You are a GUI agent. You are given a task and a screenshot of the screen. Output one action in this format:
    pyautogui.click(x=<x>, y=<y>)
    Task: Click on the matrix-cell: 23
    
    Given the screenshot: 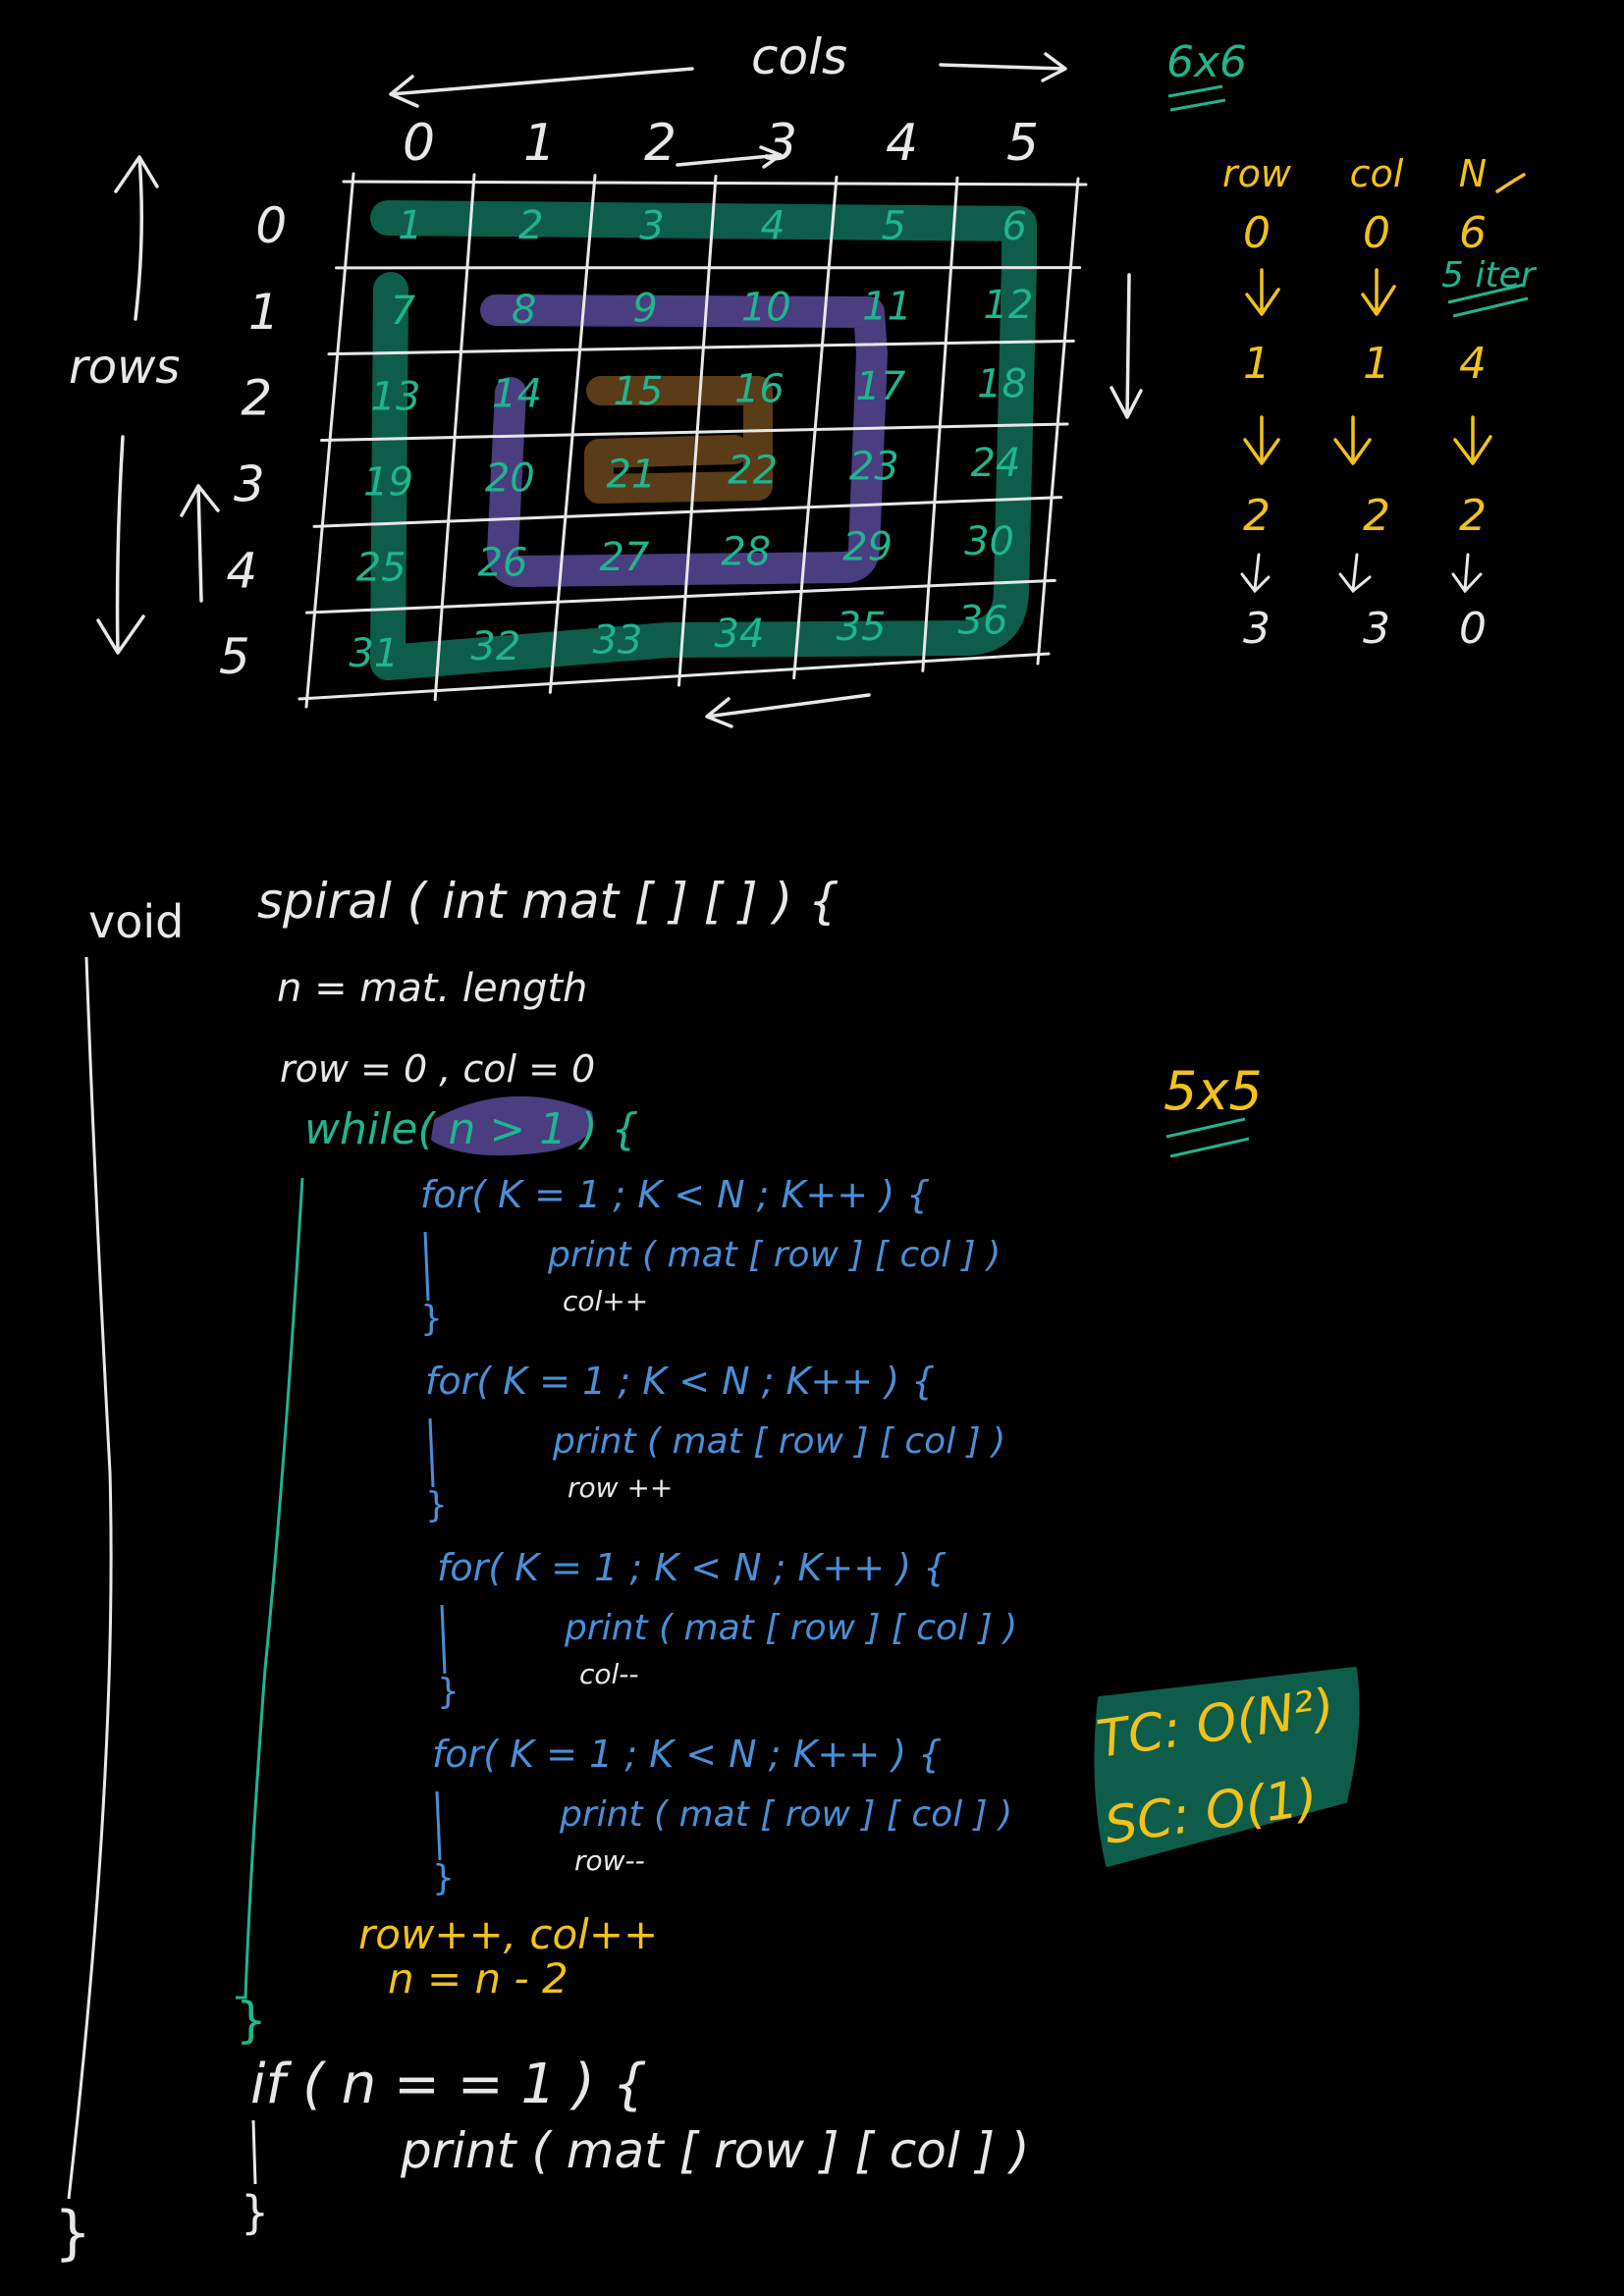 What is the action you would take?
    pyautogui.click(x=874, y=467)
    